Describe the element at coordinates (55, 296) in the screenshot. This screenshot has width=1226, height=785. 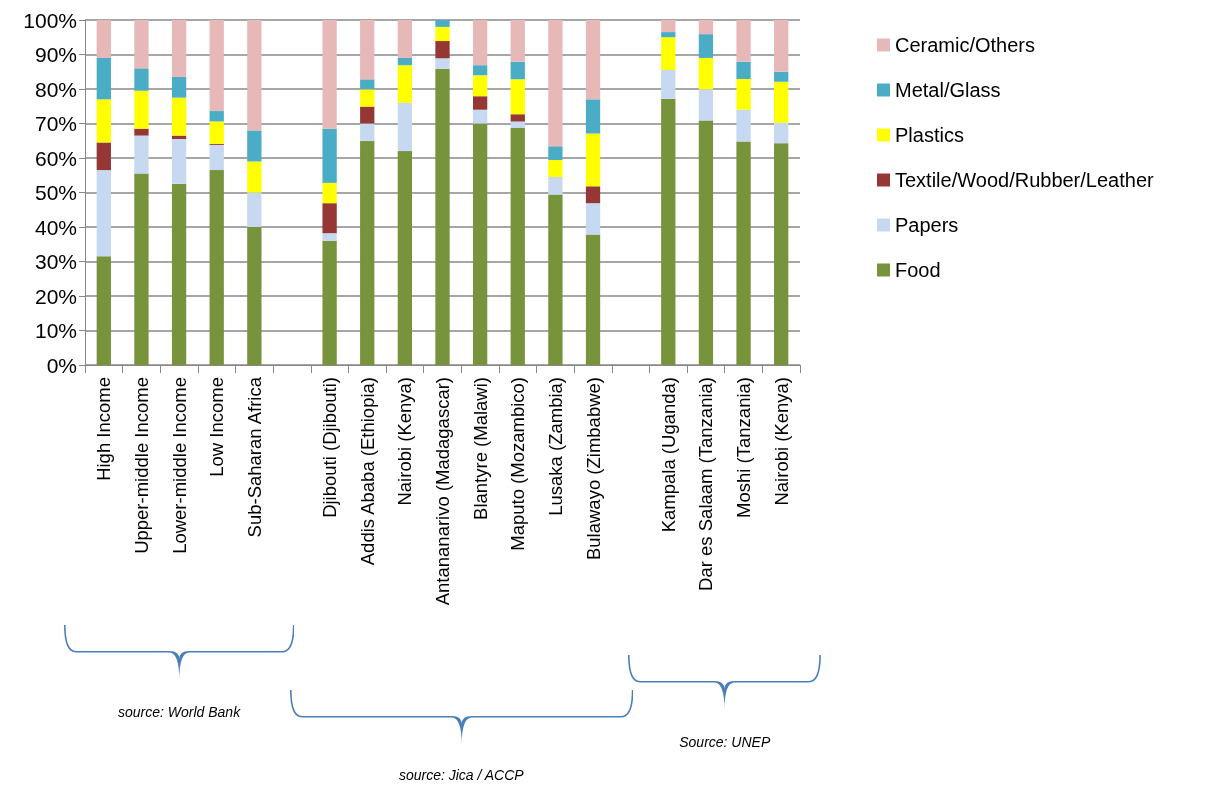
I see `y-tick-label: 20%` at that location.